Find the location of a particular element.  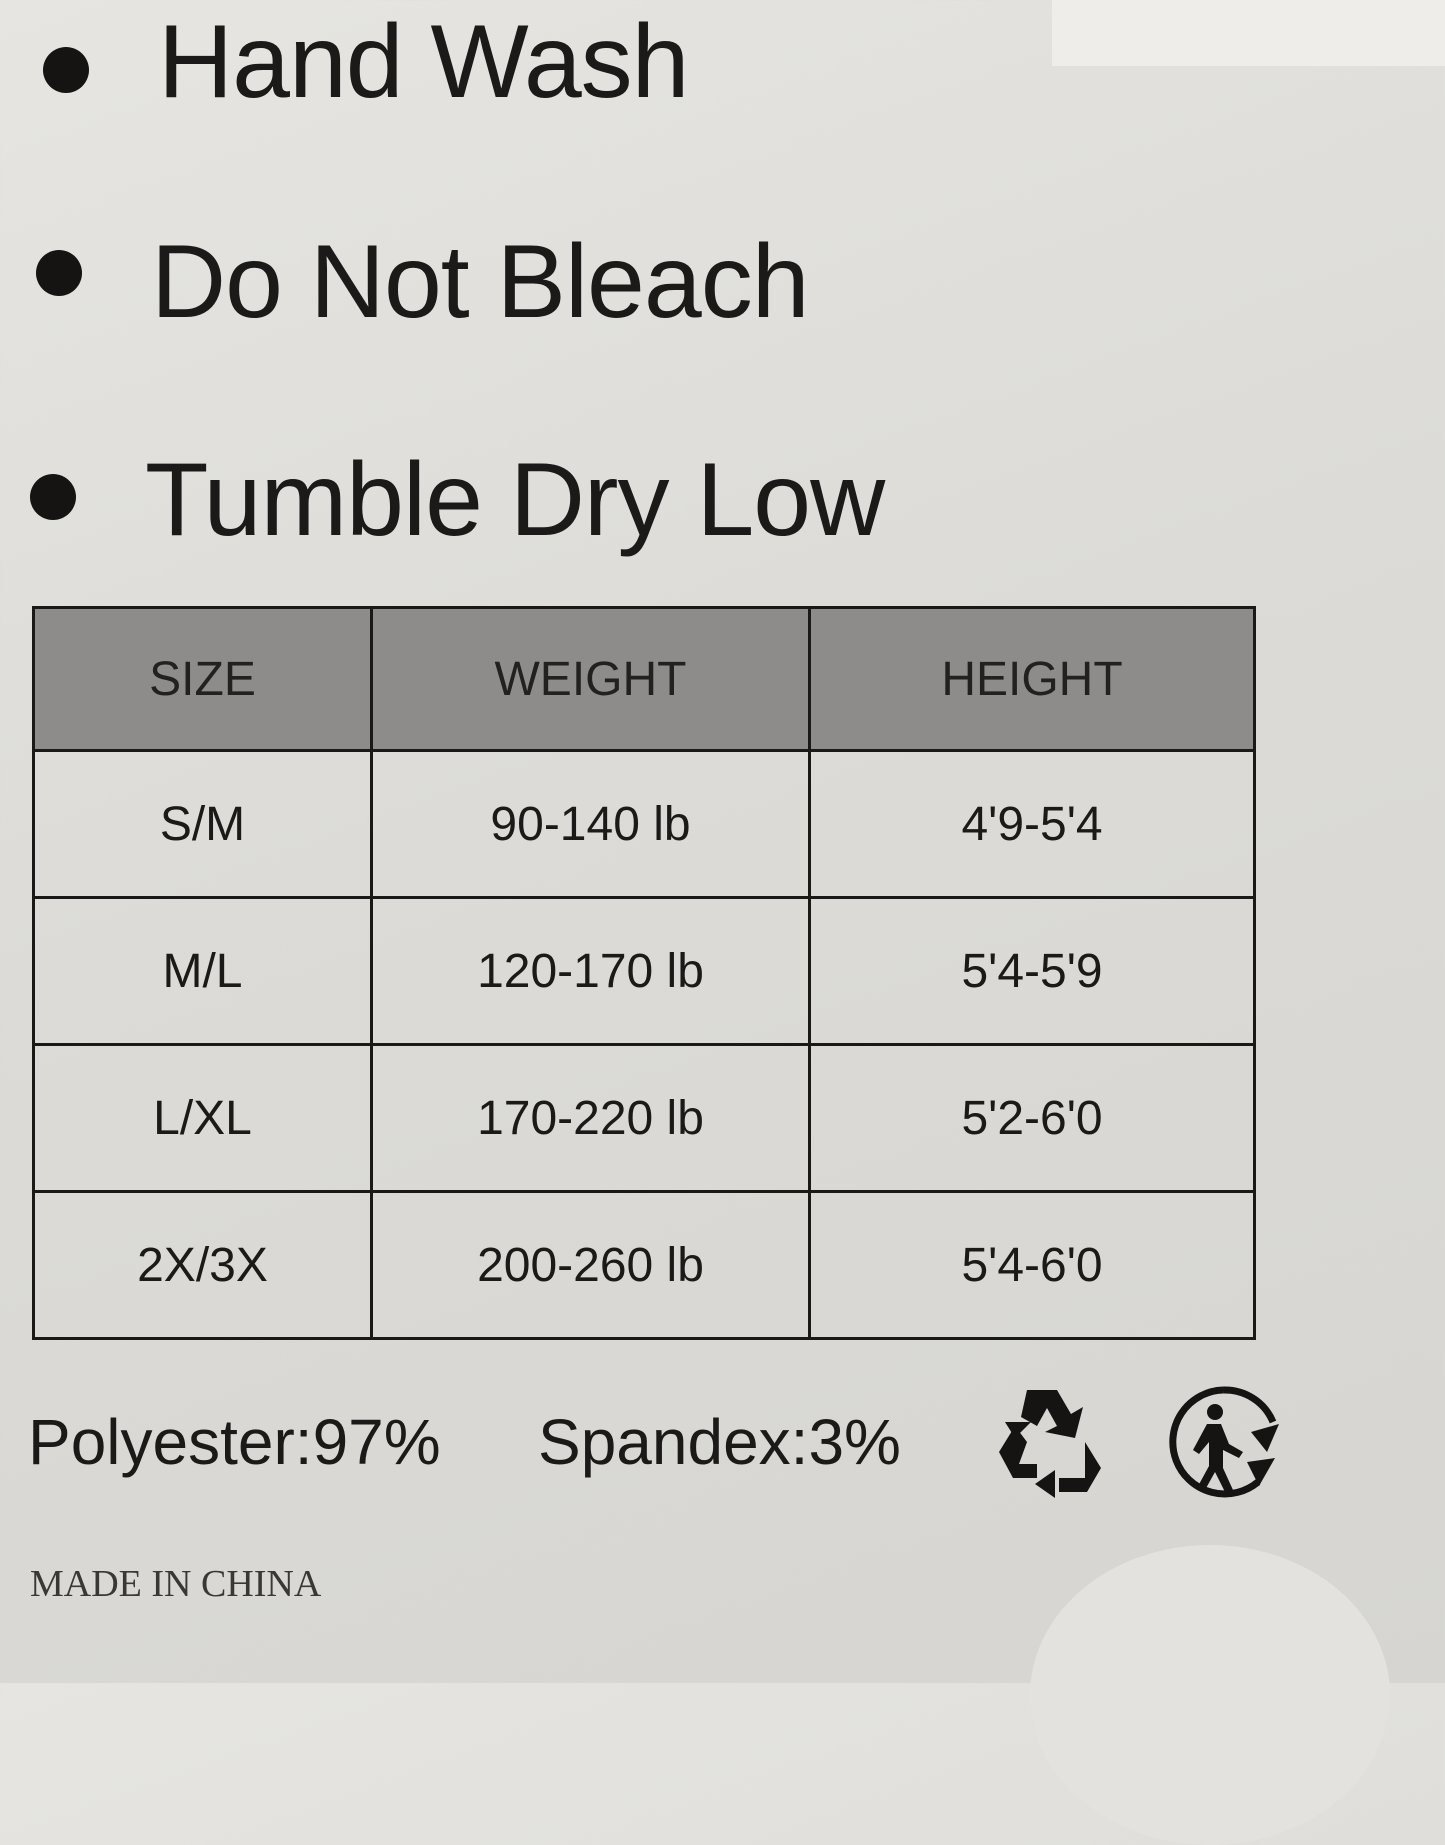

cell-height: 5'4-6'0 is located at coordinates (1032, 1265).